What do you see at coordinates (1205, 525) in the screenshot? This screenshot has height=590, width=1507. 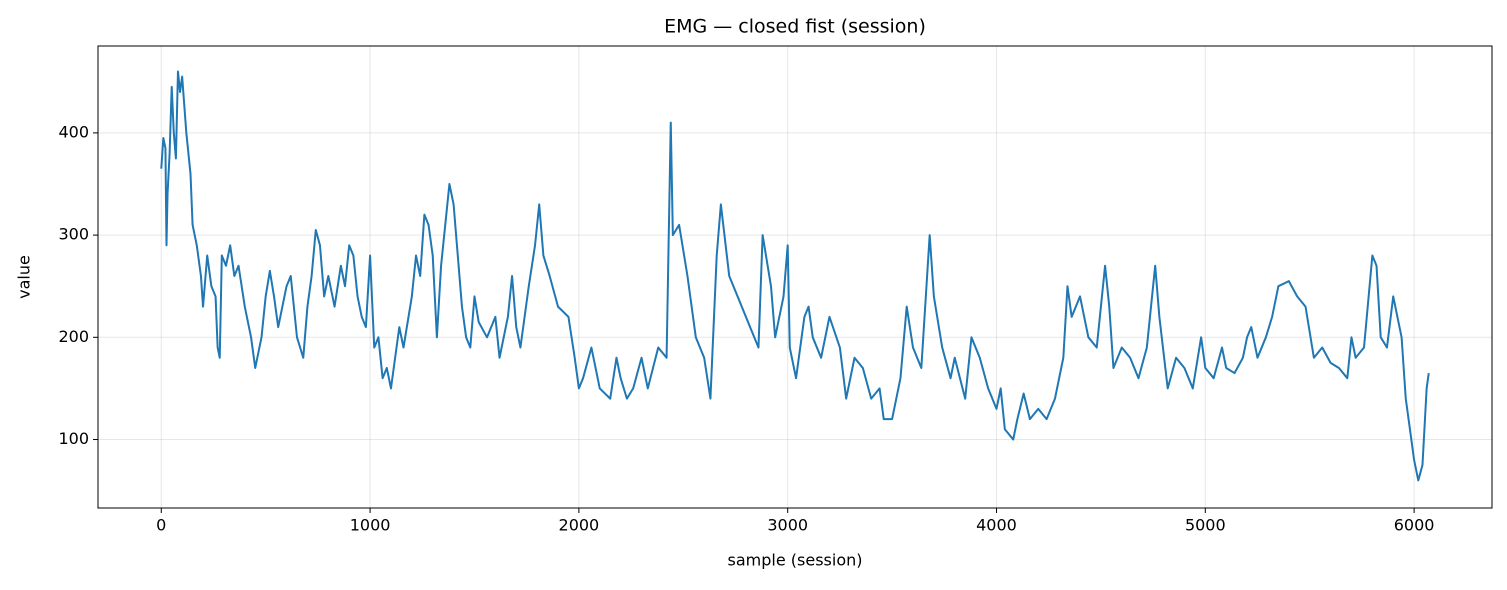 I see `x-tick-label: 5000` at bounding box center [1205, 525].